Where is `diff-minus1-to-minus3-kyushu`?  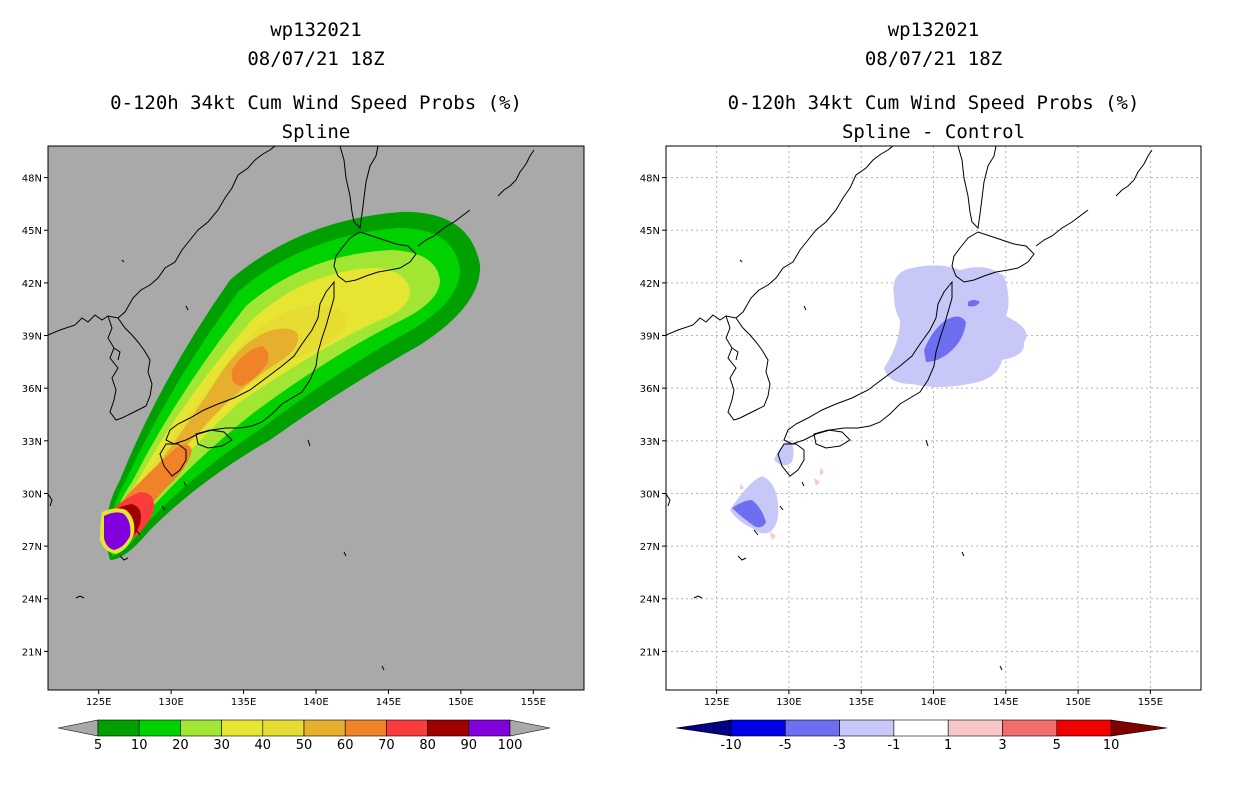
diff-minus1-to-minus3-kyushu is located at coordinates (784, 453).